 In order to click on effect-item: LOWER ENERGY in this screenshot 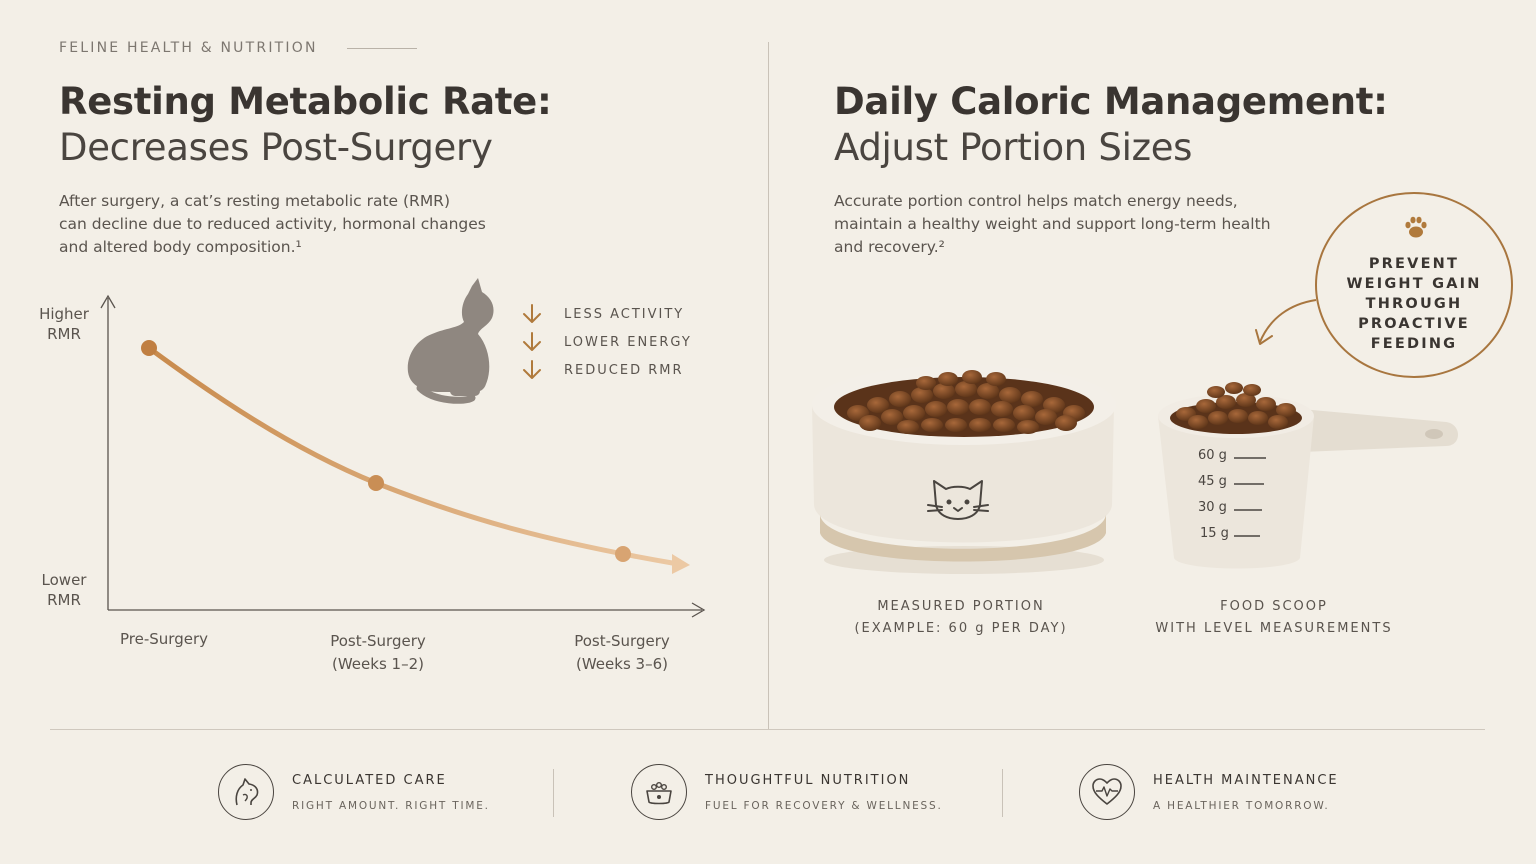, I will do `click(606, 342)`.